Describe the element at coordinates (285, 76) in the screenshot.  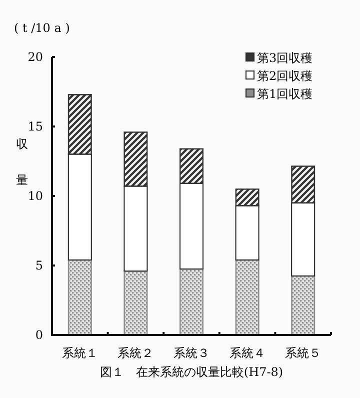
I see `legend-label: 第2回収穫` at that location.